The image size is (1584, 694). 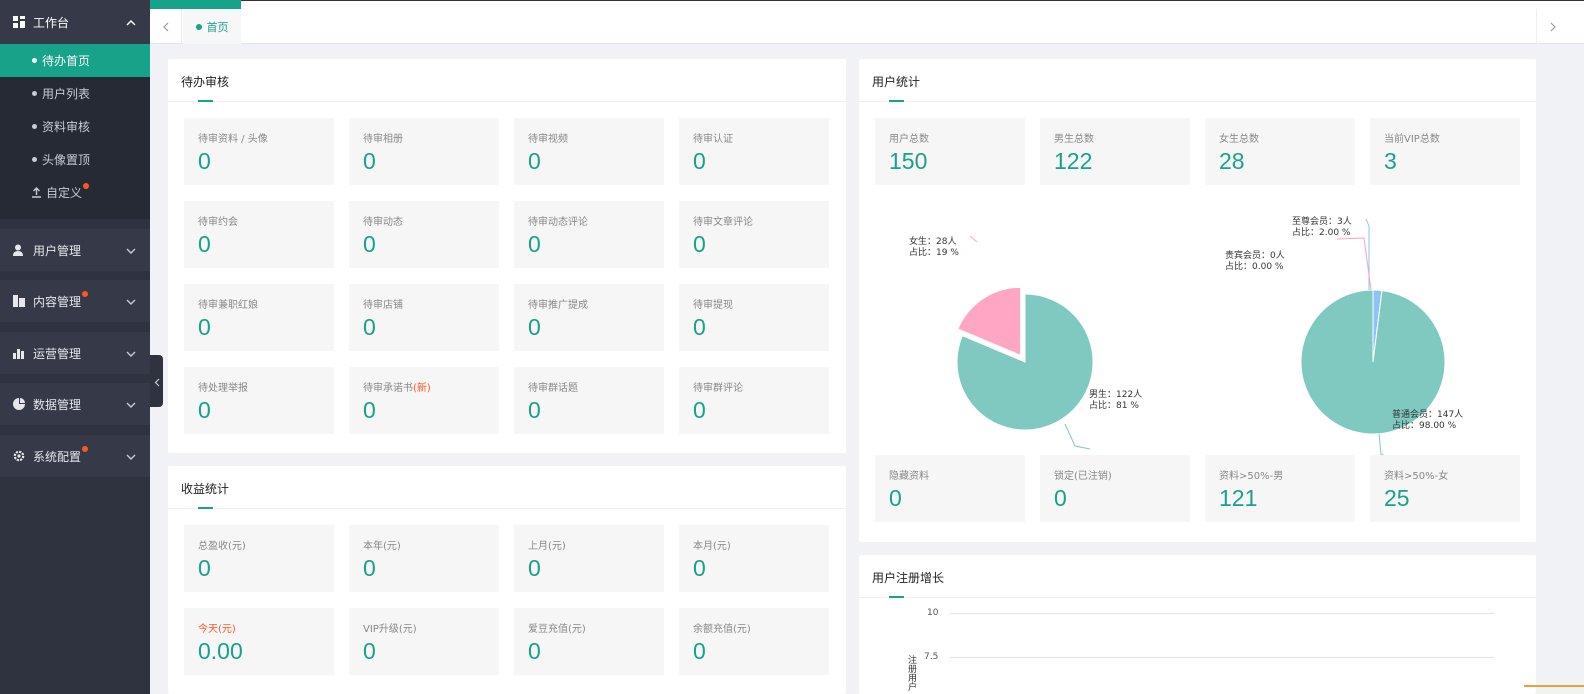 I want to click on stat-card: 用户总数 150, so click(x=950, y=151).